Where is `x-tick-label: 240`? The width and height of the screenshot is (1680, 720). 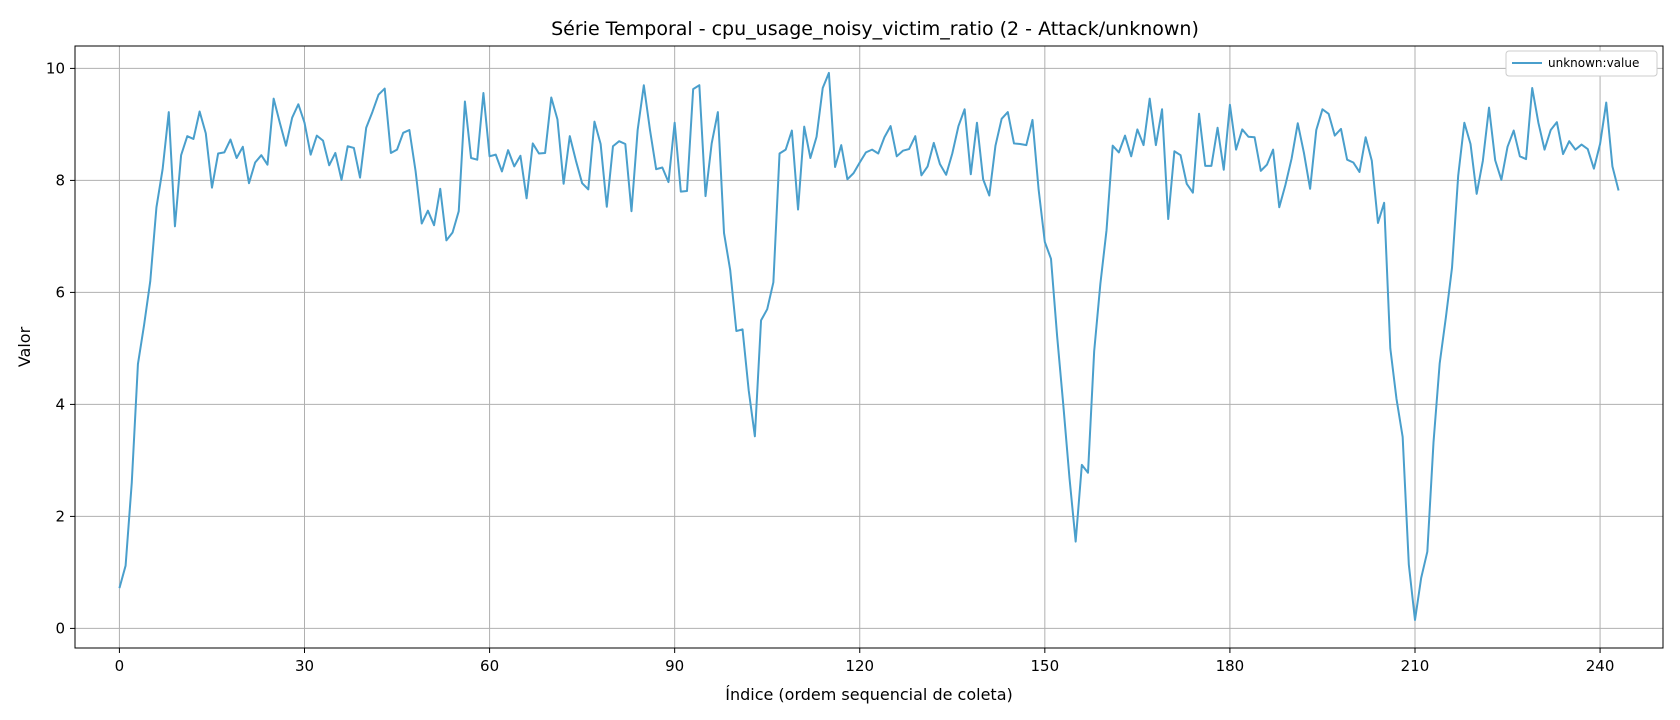
x-tick-label: 240 is located at coordinates (1600, 666).